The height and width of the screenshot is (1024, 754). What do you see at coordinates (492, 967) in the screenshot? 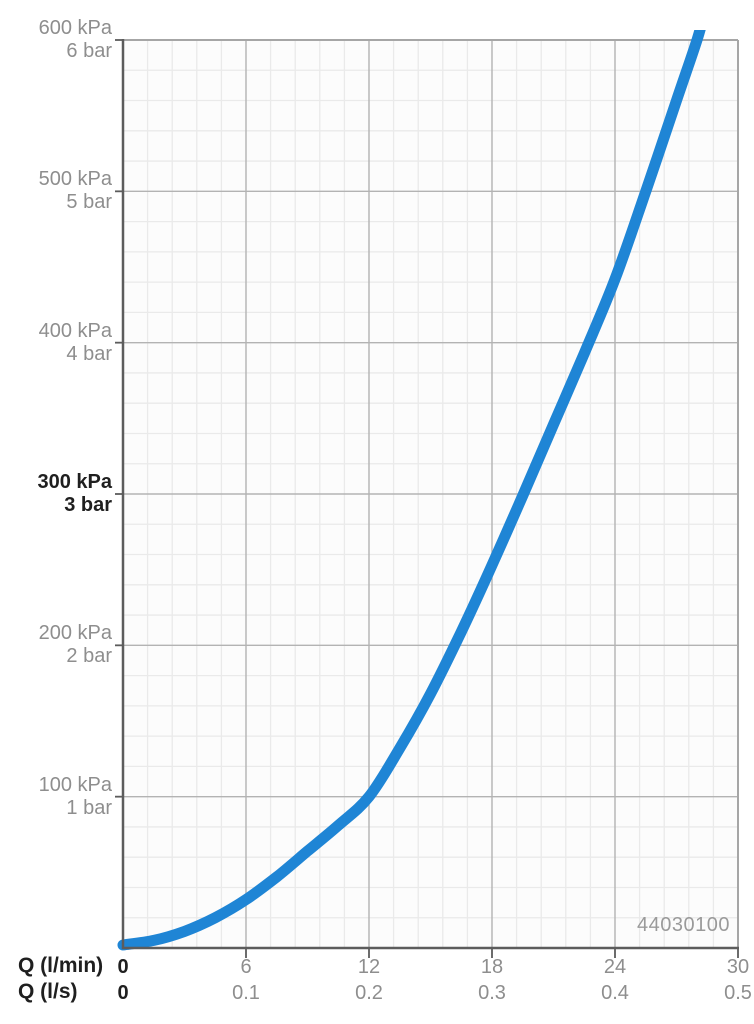
I see `x-tick-label-lmin: 18` at bounding box center [492, 967].